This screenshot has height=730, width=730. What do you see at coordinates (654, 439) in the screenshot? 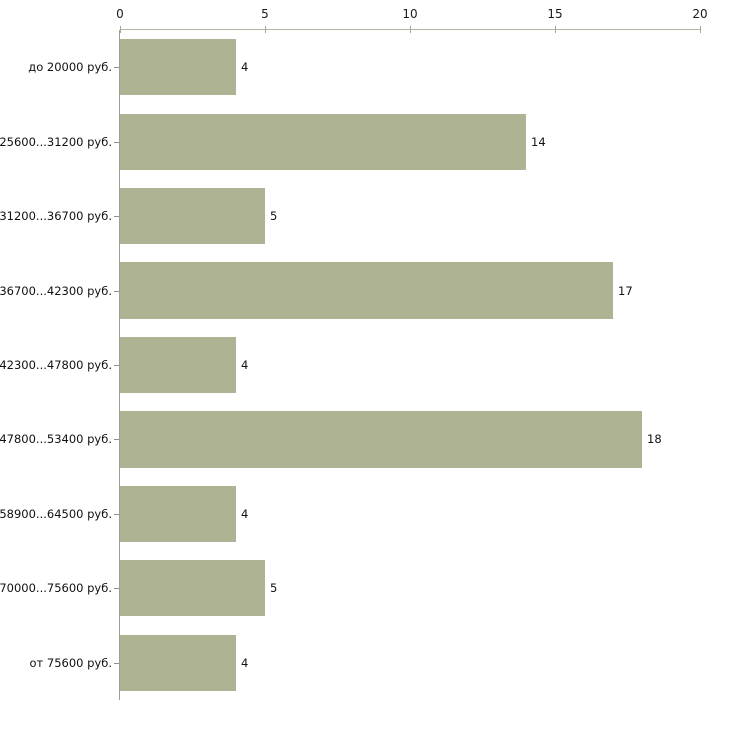
I see `bar-value-label: 18` at bounding box center [654, 439].